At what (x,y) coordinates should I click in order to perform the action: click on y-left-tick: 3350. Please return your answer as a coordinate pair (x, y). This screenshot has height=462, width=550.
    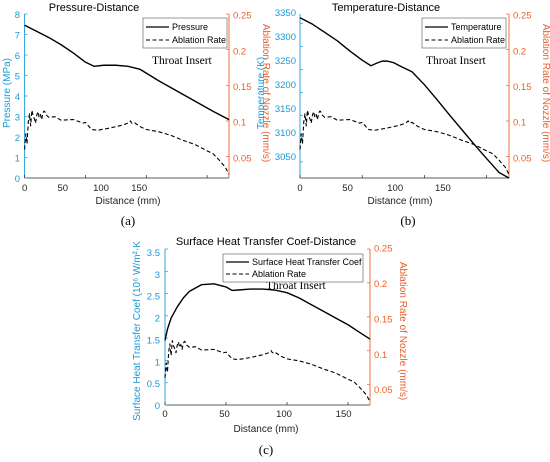
    Looking at the image, I should click on (285, 13).